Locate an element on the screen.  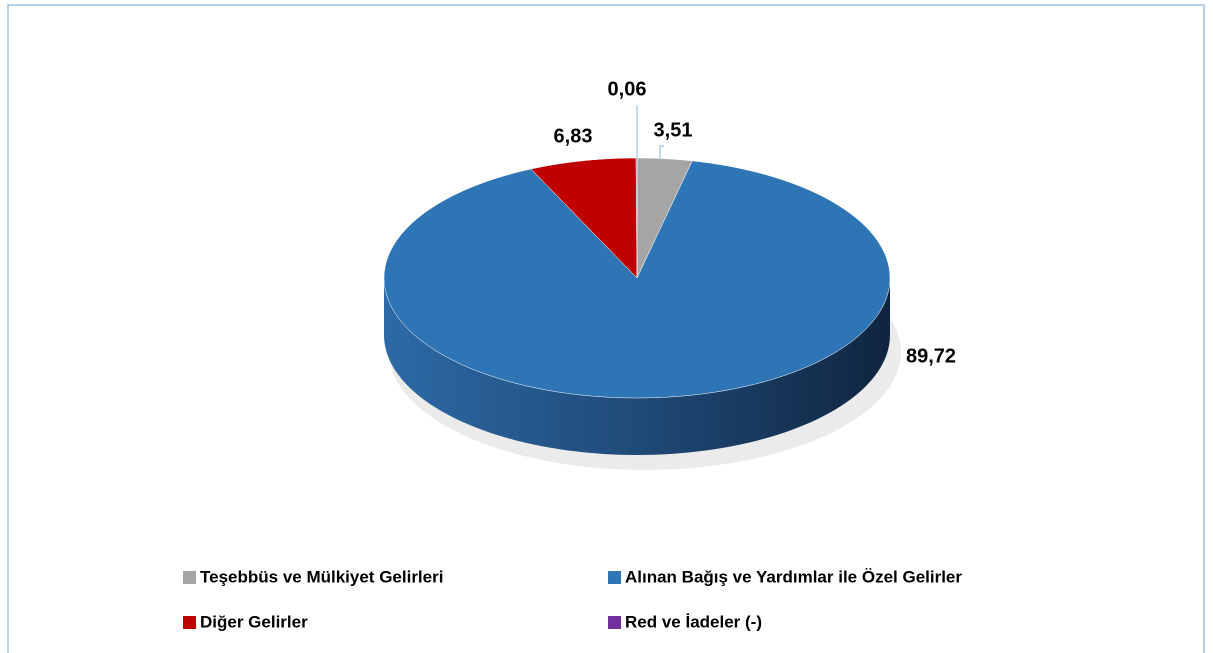
legend-label: Red ve İadeler (-) is located at coordinates (693, 621).